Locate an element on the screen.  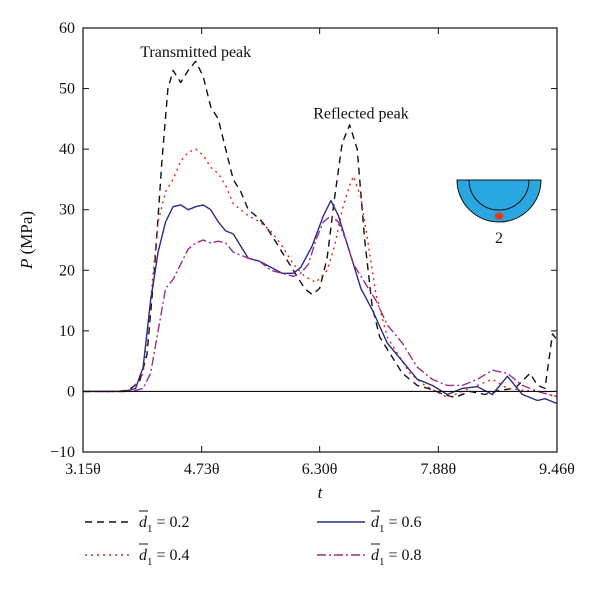
y-tick-label: 40 is located at coordinates (67, 149).